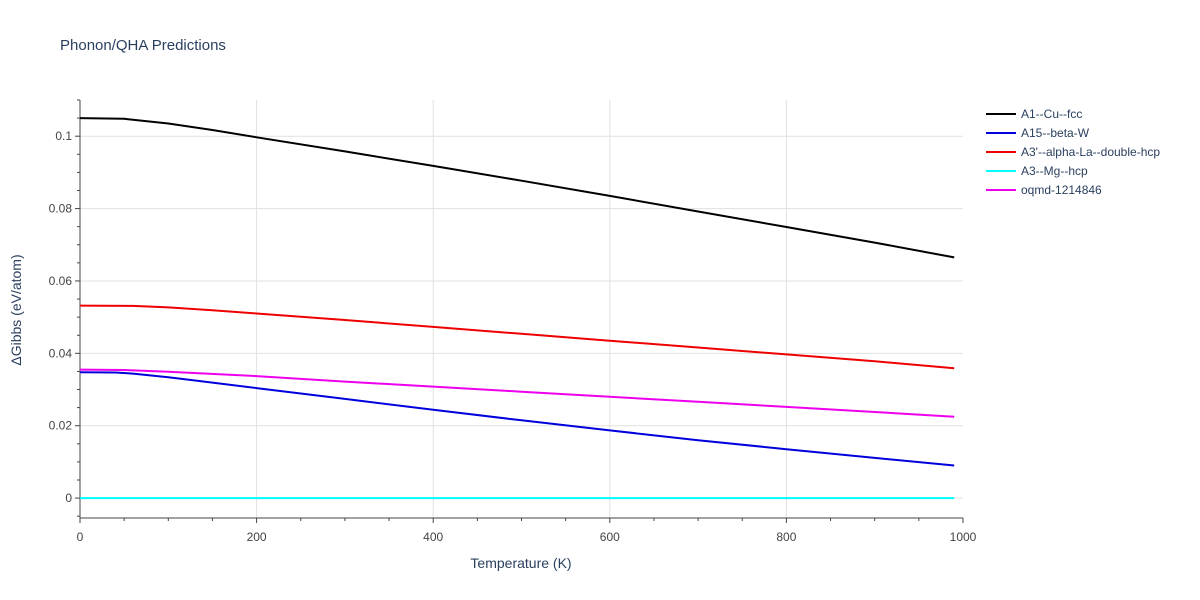 Image resolution: width=1200 pixels, height=600 pixels. I want to click on legend-label: A1--Cu--fcc, so click(1051, 114).